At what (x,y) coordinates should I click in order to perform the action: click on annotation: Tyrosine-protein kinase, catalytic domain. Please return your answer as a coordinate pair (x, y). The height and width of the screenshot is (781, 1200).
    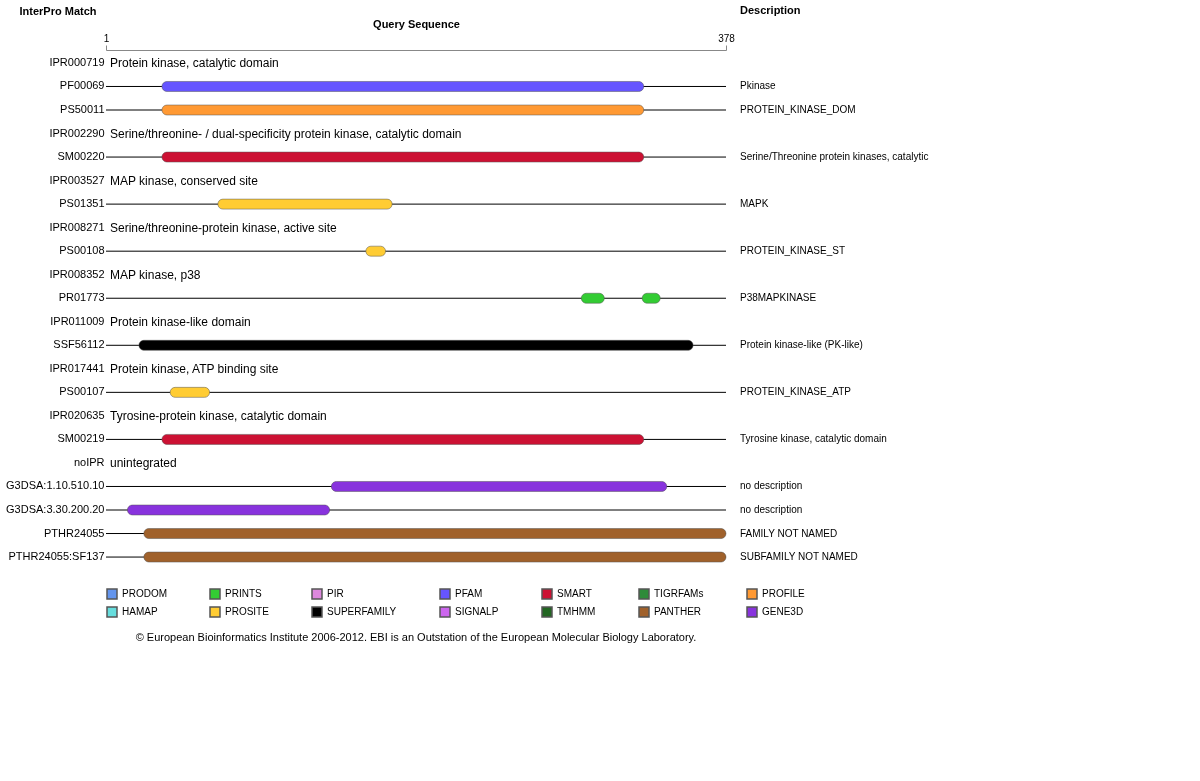
    Looking at the image, I should click on (218, 415).